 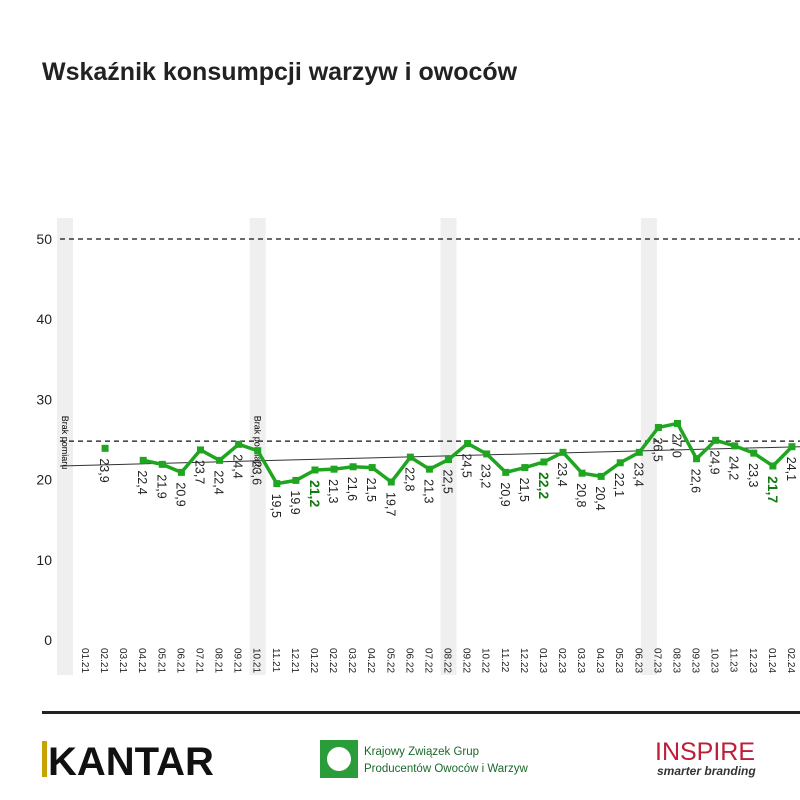 What do you see at coordinates (48, 640) in the screenshot?
I see `y-tick-label: 0` at bounding box center [48, 640].